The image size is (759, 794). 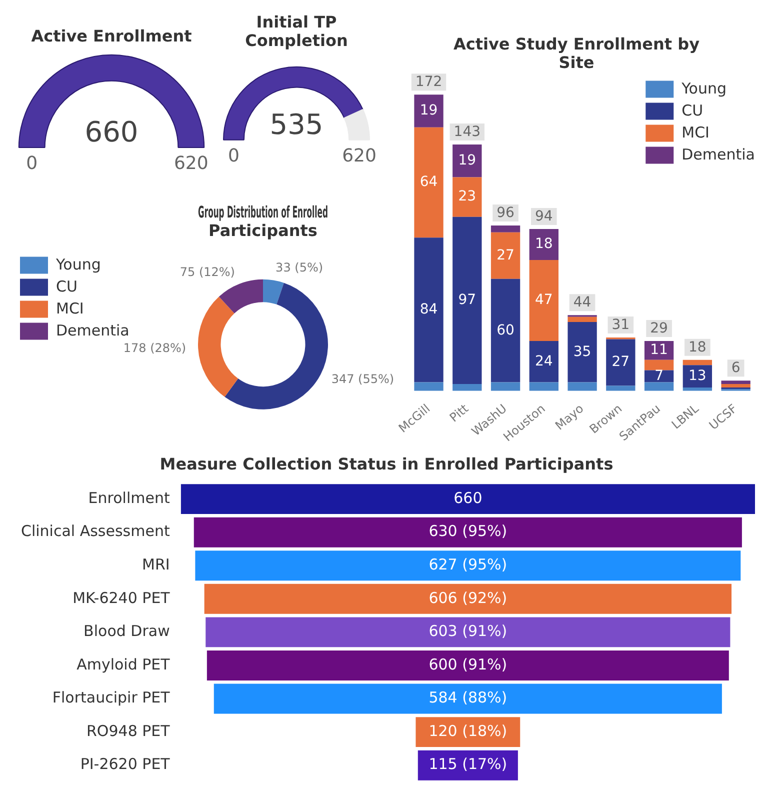 I want to click on data-label: 584 (88%), so click(x=468, y=697).